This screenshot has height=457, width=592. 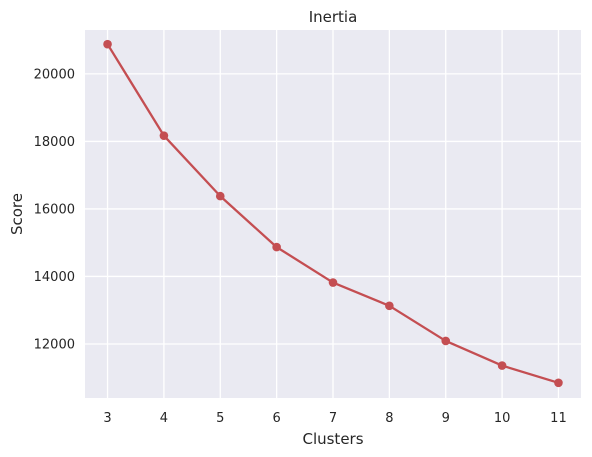 I want to click on y-tick-label: 16000, so click(x=54, y=209).